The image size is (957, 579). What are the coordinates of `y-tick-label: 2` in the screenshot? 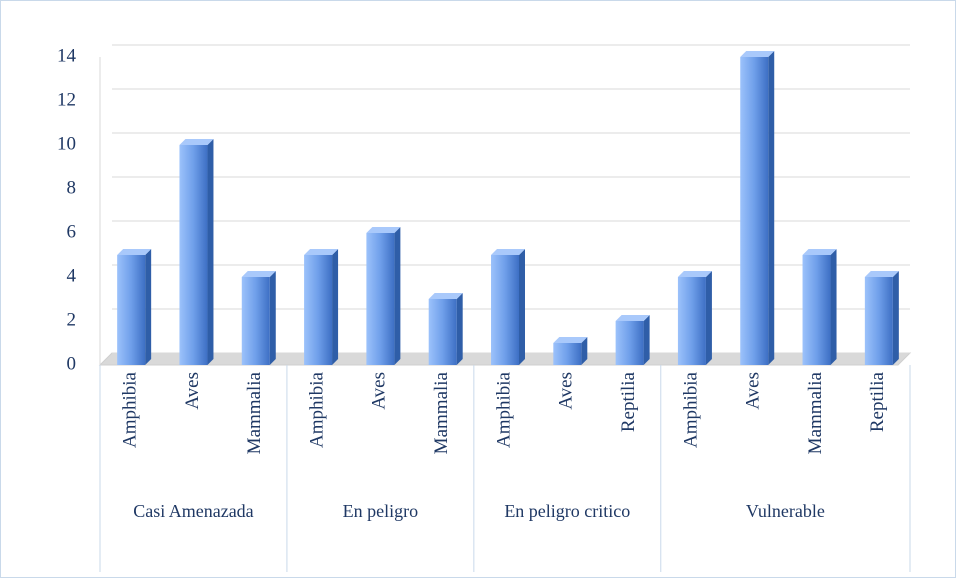 It's located at (72, 319).